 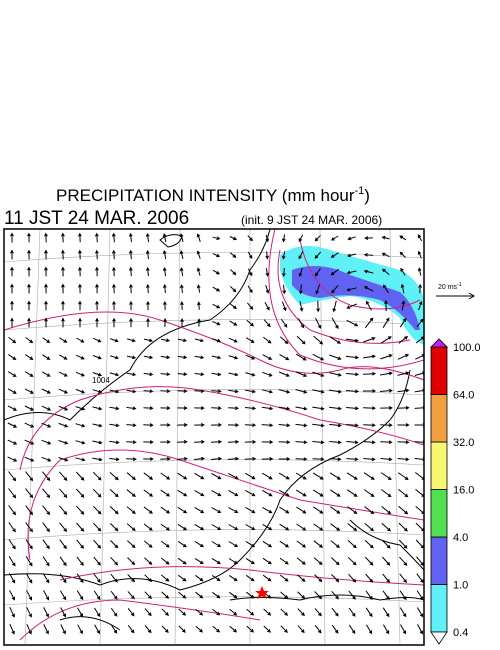 What do you see at coordinates (311, 220) in the screenshot?
I see `init-time: (init. 9 JST 24 MAR. 2006)` at bounding box center [311, 220].